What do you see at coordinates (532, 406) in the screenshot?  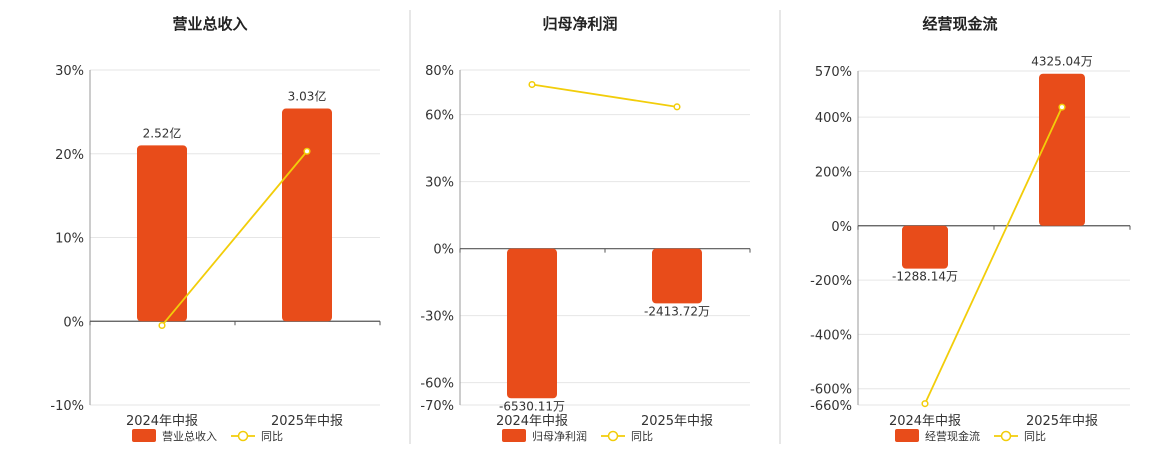 I see `bar-value-label: -6530.11万` at bounding box center [532, 406].